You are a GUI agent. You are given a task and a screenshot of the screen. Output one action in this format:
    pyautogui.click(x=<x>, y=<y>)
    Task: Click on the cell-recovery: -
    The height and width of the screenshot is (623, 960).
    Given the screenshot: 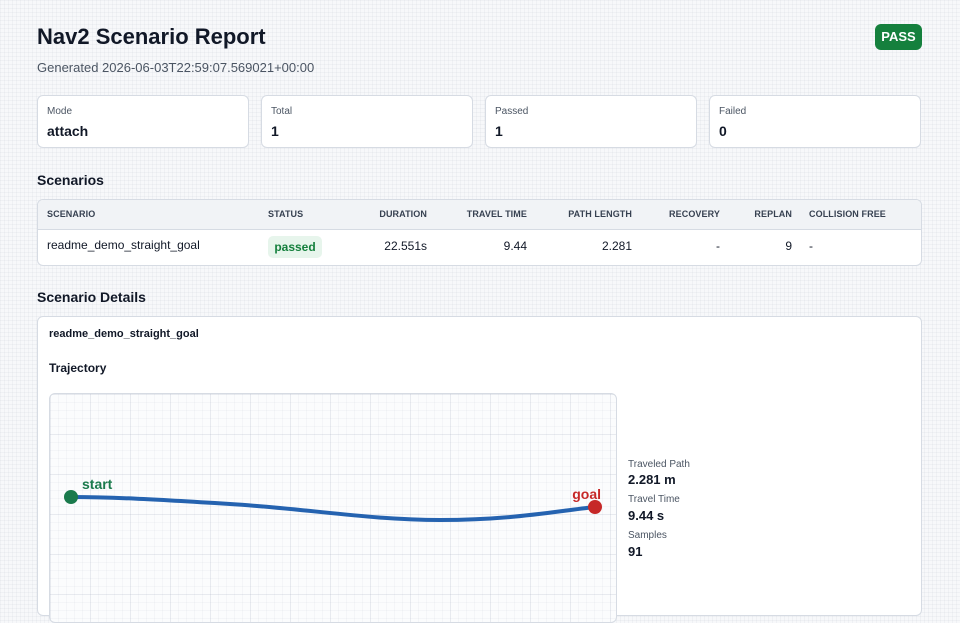 What is the action you would take?
    pyautogui.click(x=718, y=246)
    